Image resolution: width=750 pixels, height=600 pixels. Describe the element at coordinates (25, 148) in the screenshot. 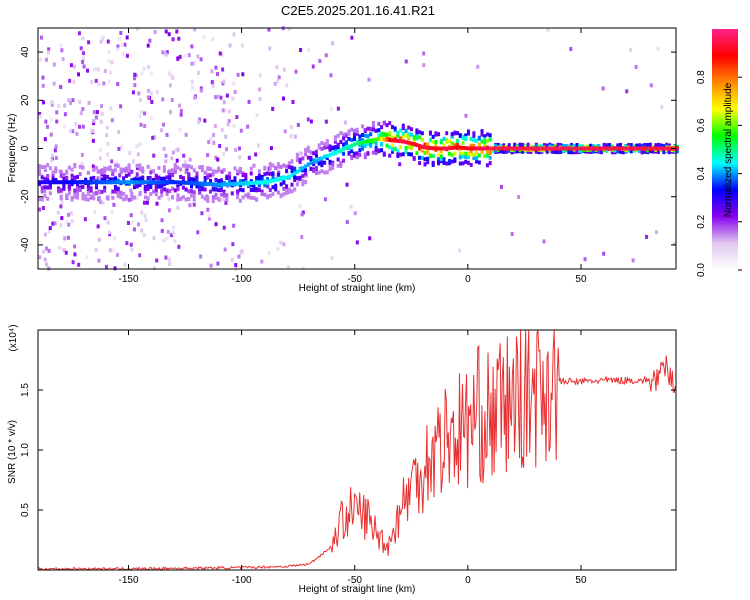

I see `spectrogram-y-tick-label: 0` at that location.